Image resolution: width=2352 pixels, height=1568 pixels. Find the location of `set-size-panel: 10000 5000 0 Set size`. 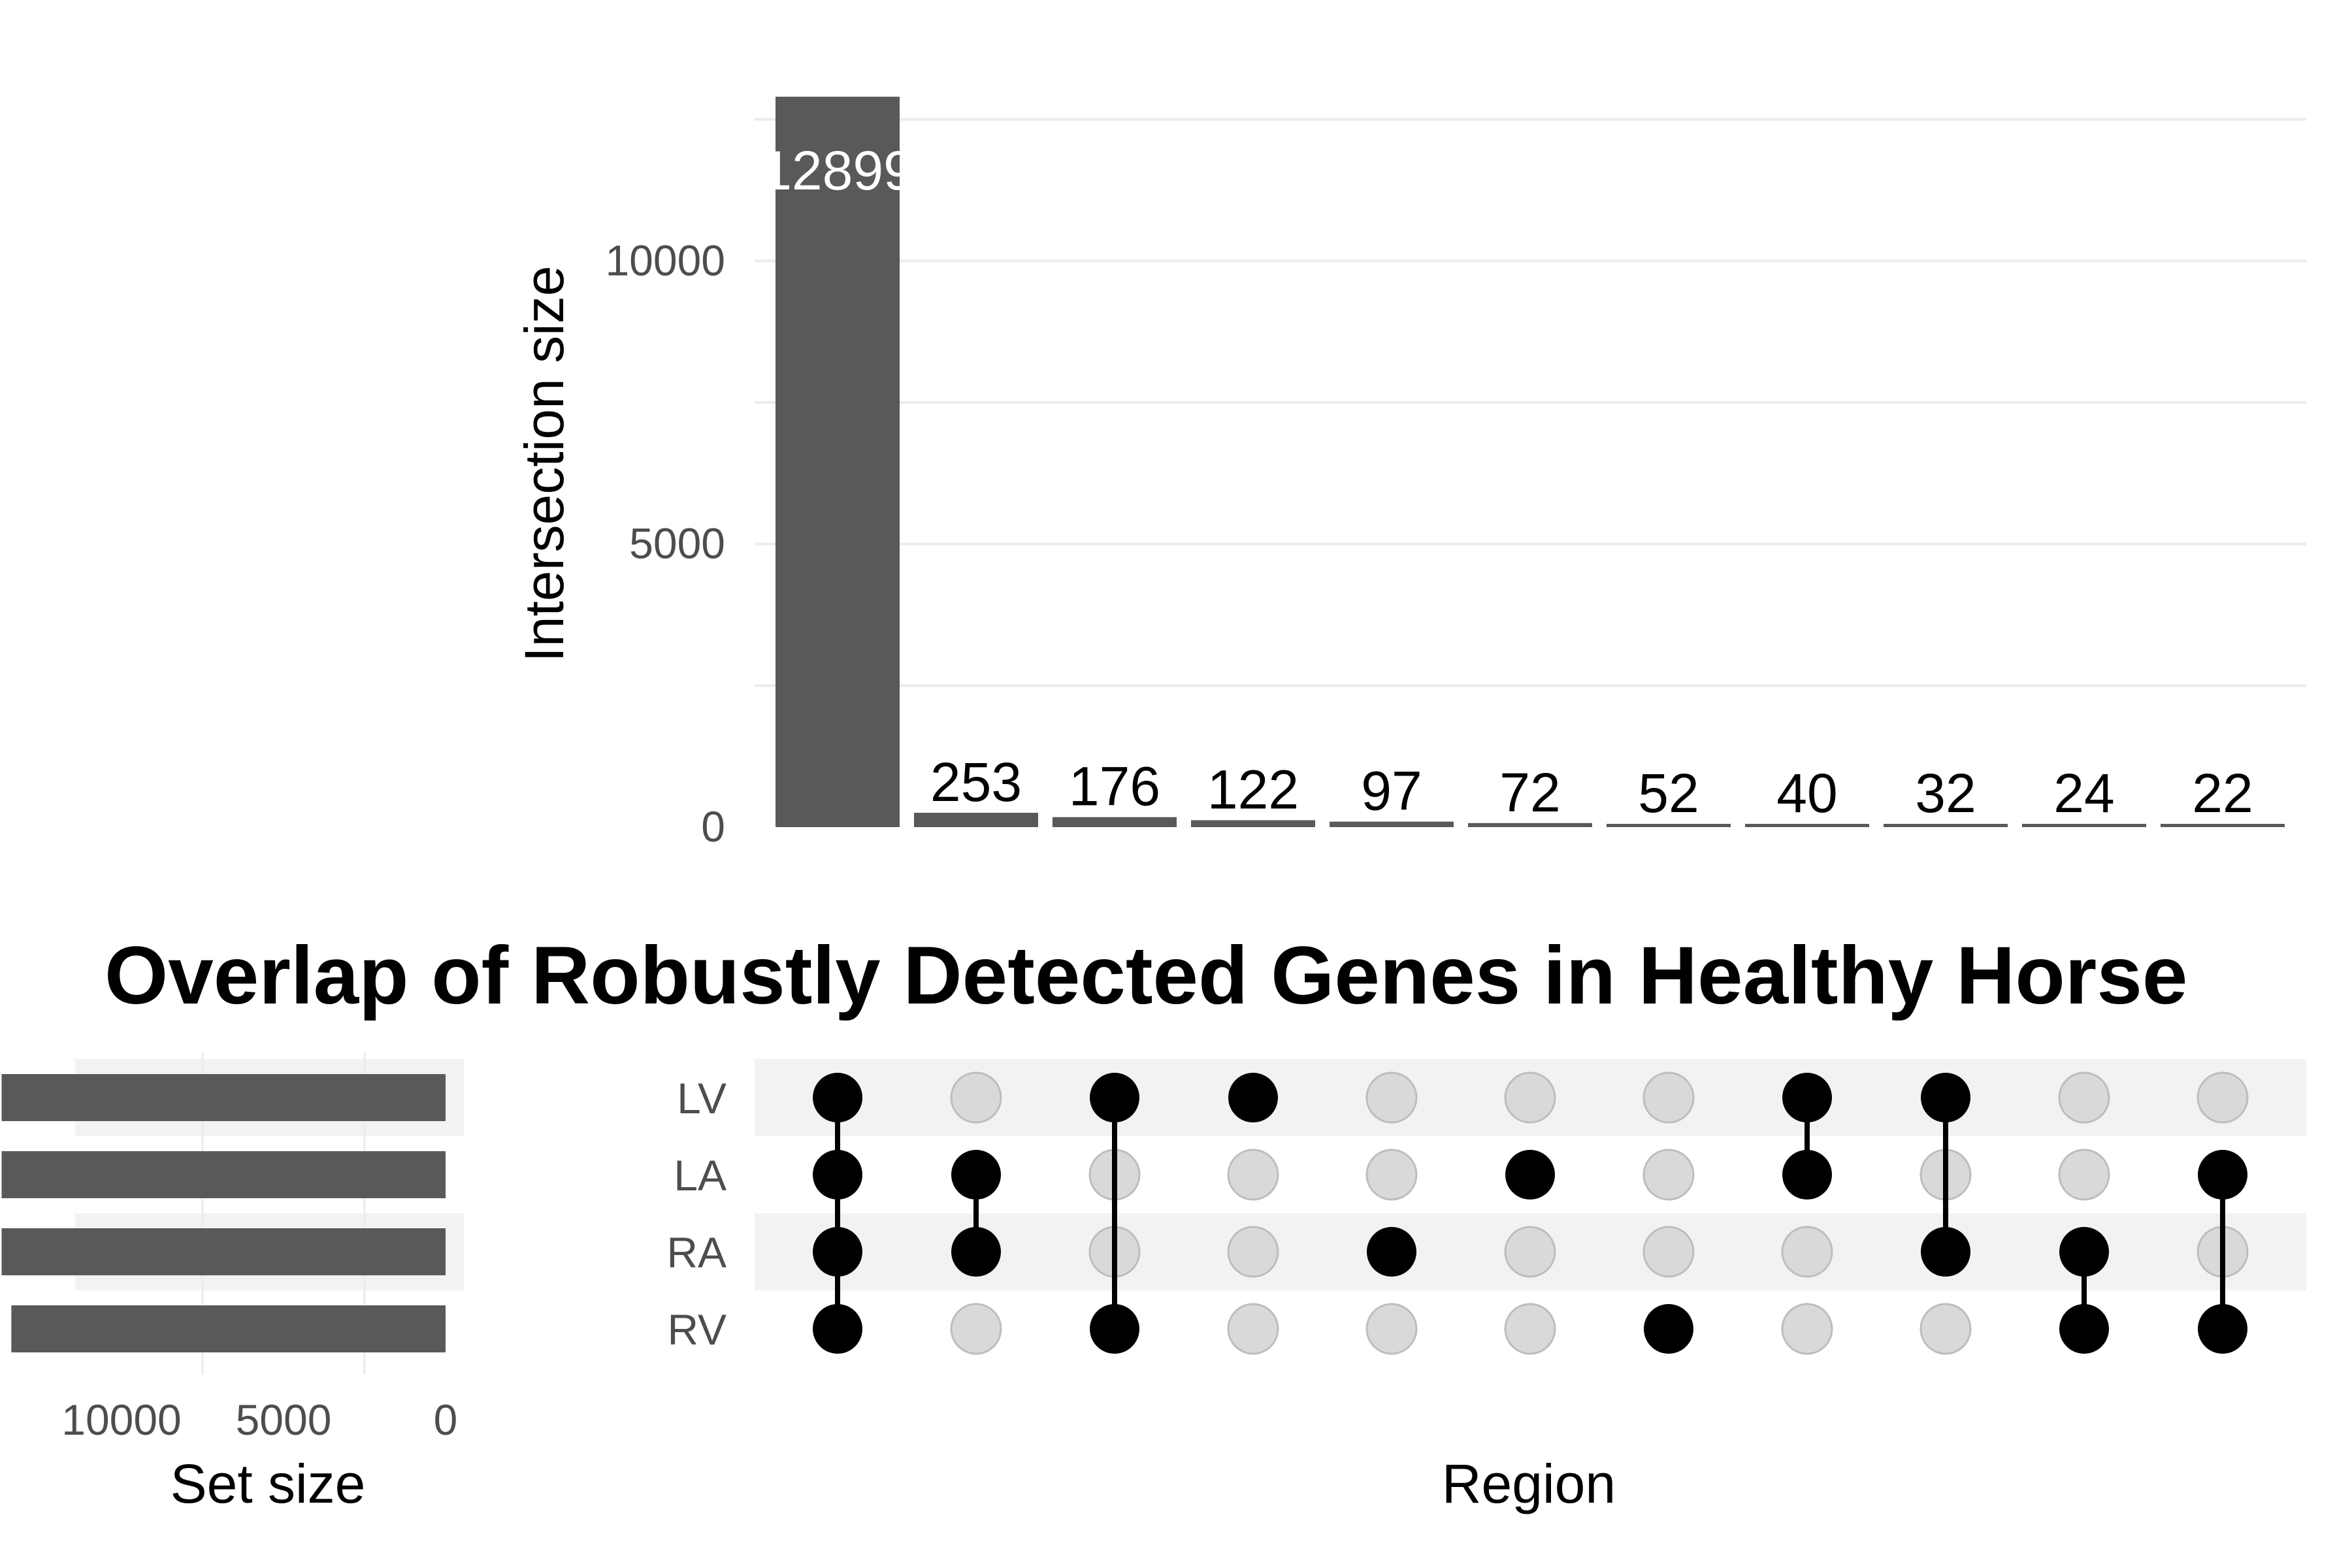

set-size-panel: 10000 5000 0 Set size is located at coordinates (232, 1283).